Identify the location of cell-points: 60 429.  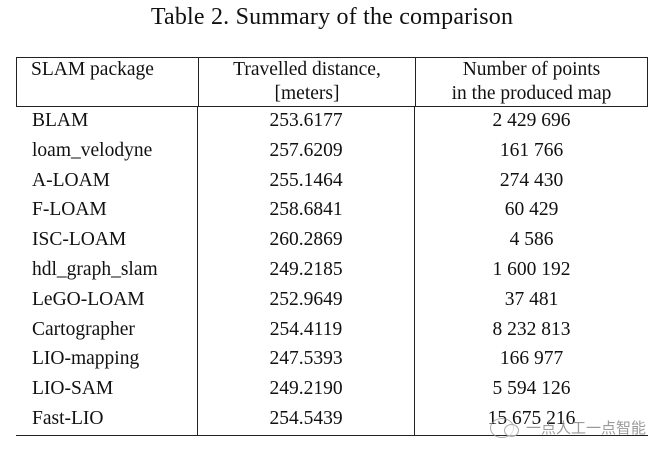
(531, 211).